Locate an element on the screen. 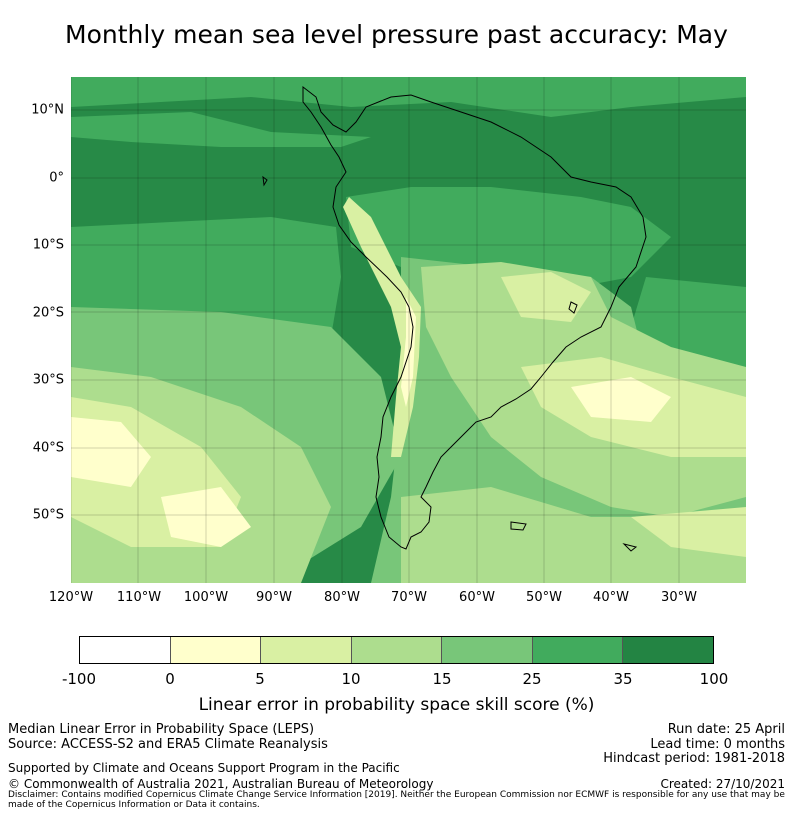 The height and width of the screenshot is (816, 793). lon-label: 30°W is located at coordinates (679, 597).